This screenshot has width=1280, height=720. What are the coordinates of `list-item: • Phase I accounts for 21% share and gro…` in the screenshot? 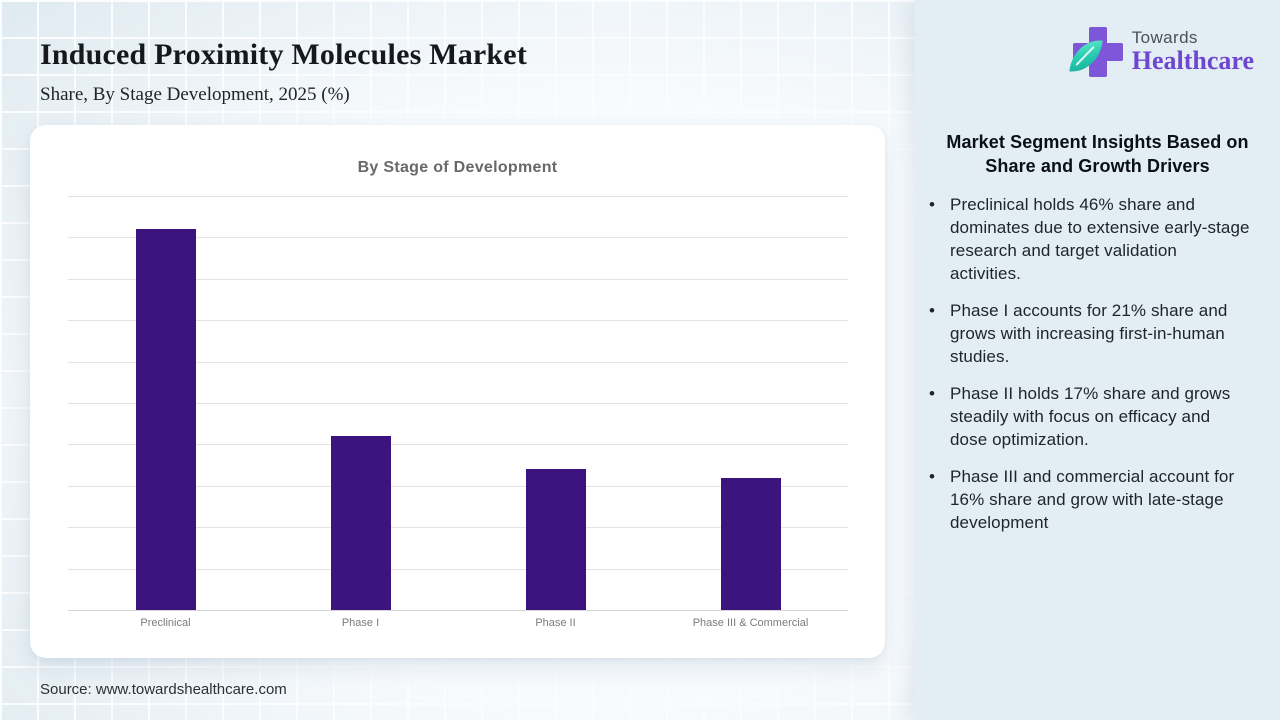 It's located at (1095, 333).